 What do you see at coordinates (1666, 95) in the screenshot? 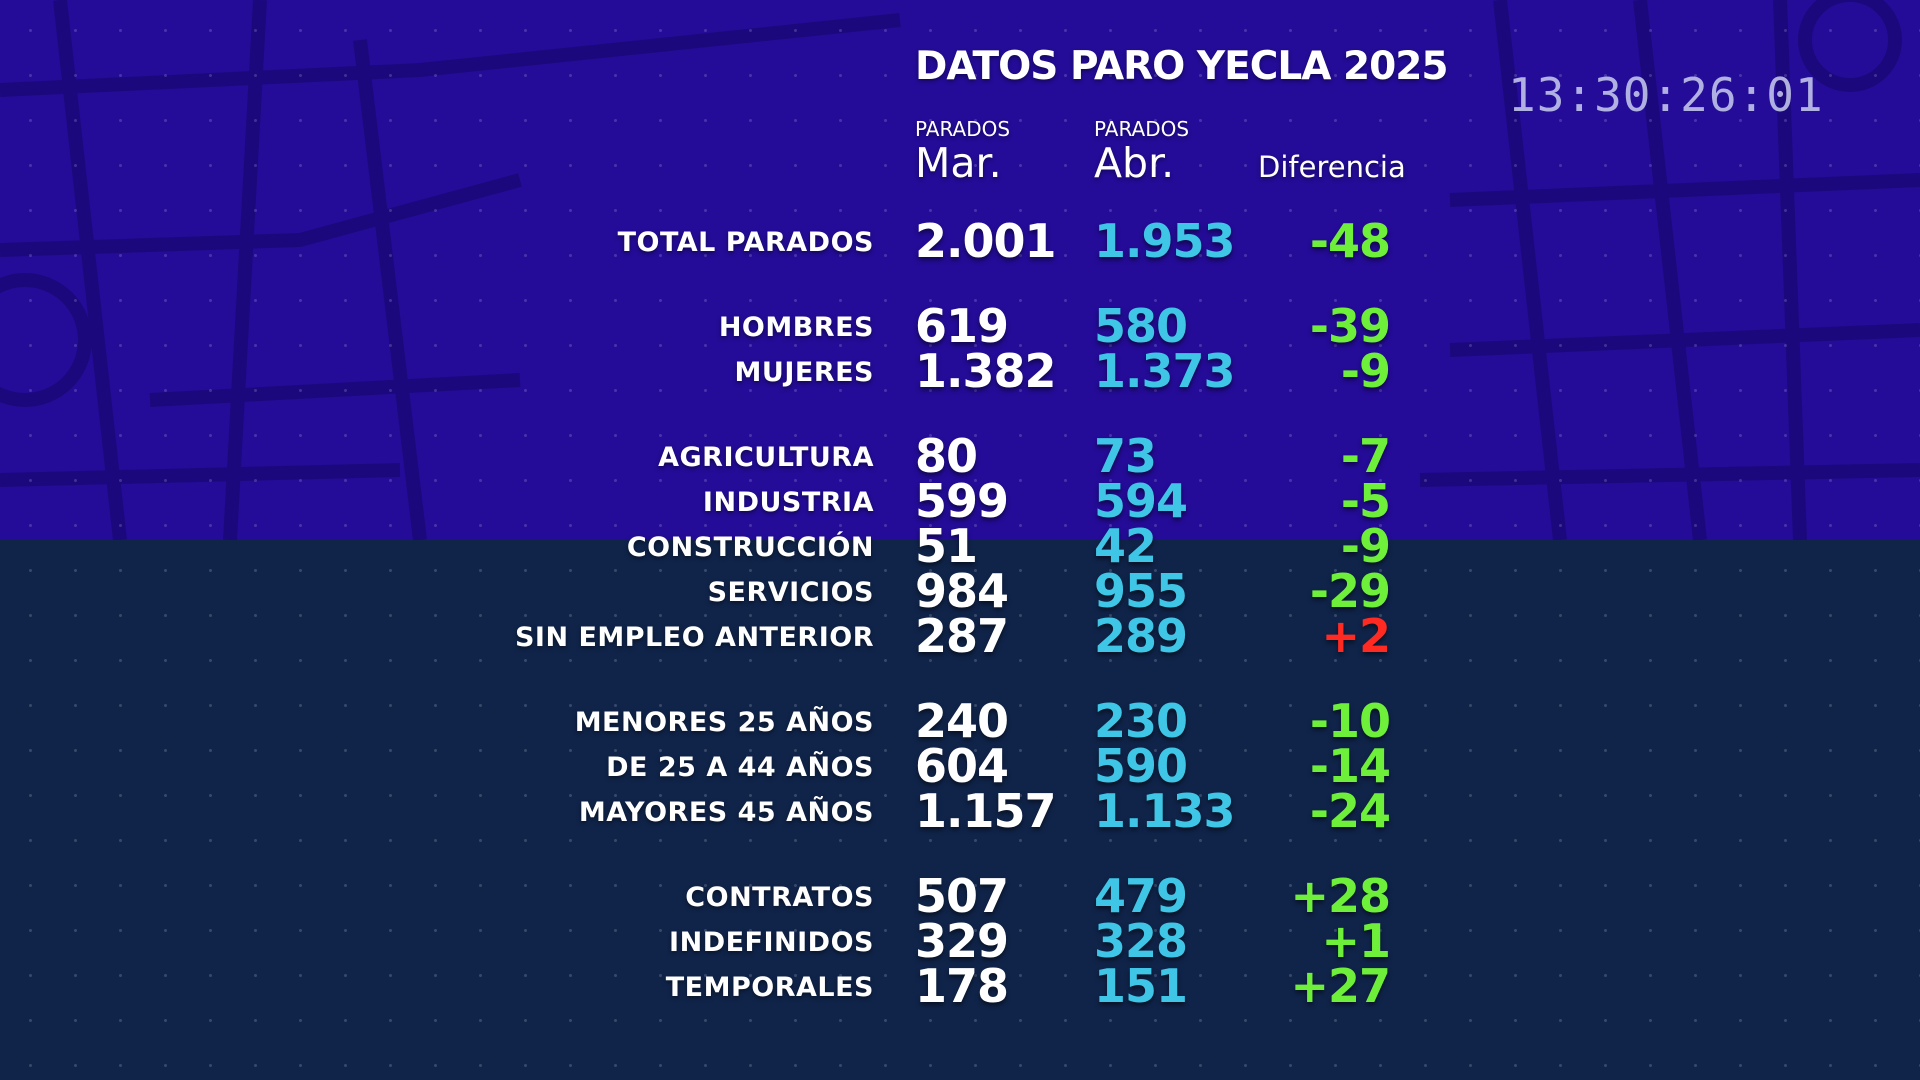
I see `timecode: 13:30:26:01` at bounding box center [1666, 95].